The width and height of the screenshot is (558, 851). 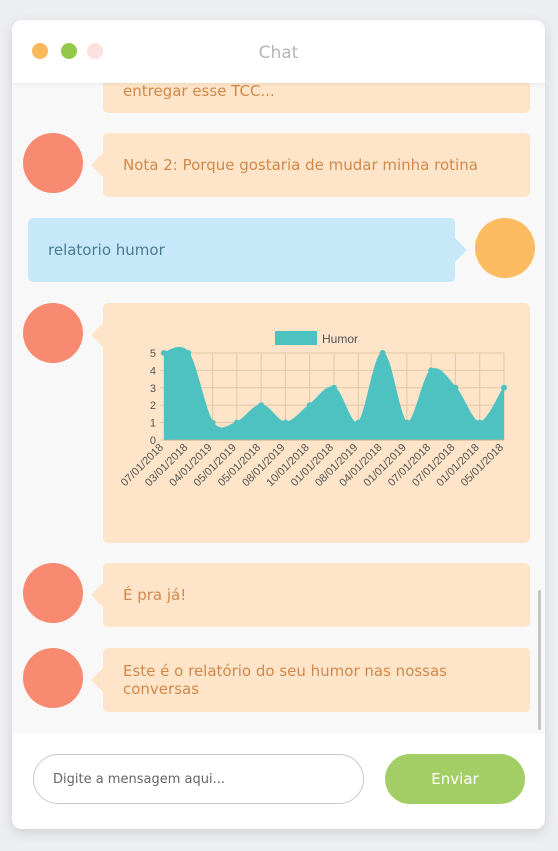 What do you see at coordinates (310, 595) in the screenshot?
I see `message-bubble-bot: É pra já!` at bounding box center [310, 595].